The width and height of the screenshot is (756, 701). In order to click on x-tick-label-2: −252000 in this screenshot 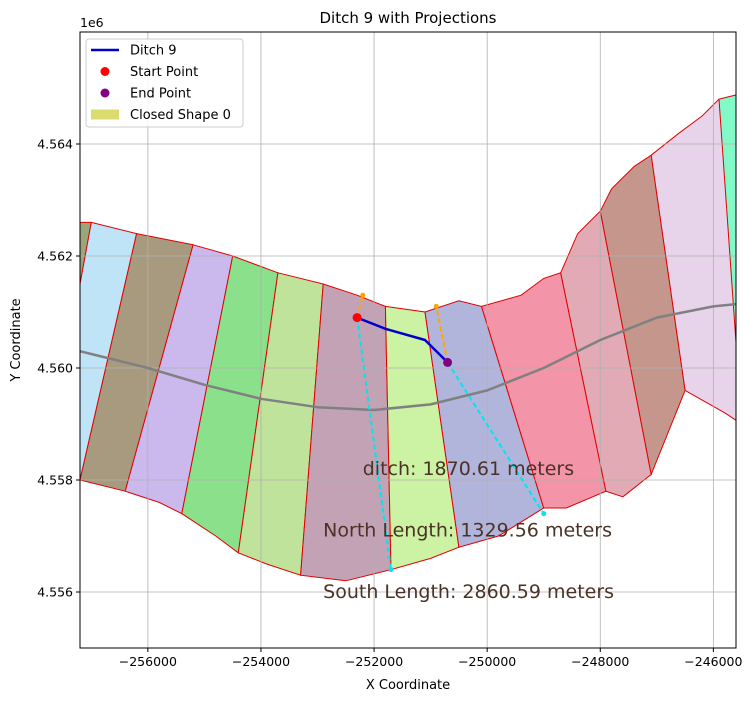, I will do `click(374, 661)`.